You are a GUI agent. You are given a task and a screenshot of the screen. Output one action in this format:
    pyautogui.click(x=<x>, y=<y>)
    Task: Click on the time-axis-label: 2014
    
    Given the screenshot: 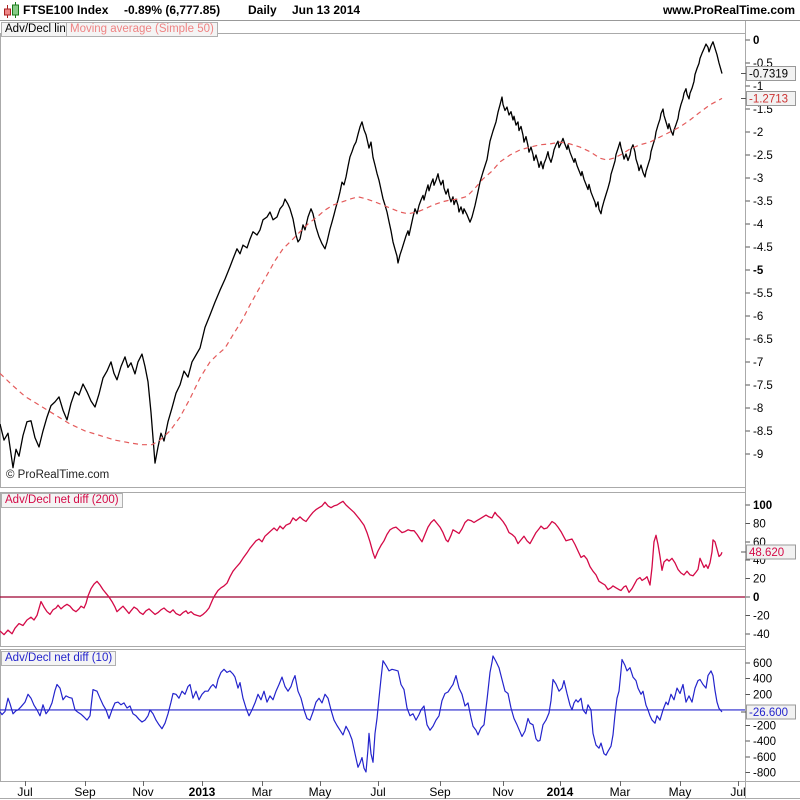 What is the action you would take?
    pyautogui.click(x=560, y=792)
    